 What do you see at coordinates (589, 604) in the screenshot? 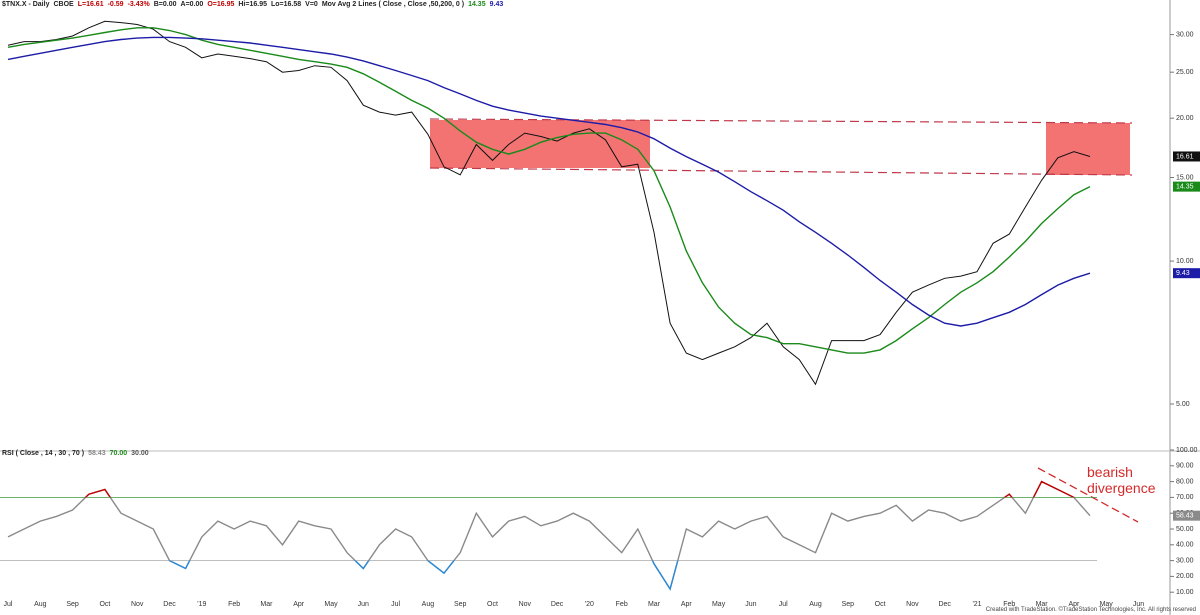
I see `x-tick-label: '20` at bounding box center [589, 604].